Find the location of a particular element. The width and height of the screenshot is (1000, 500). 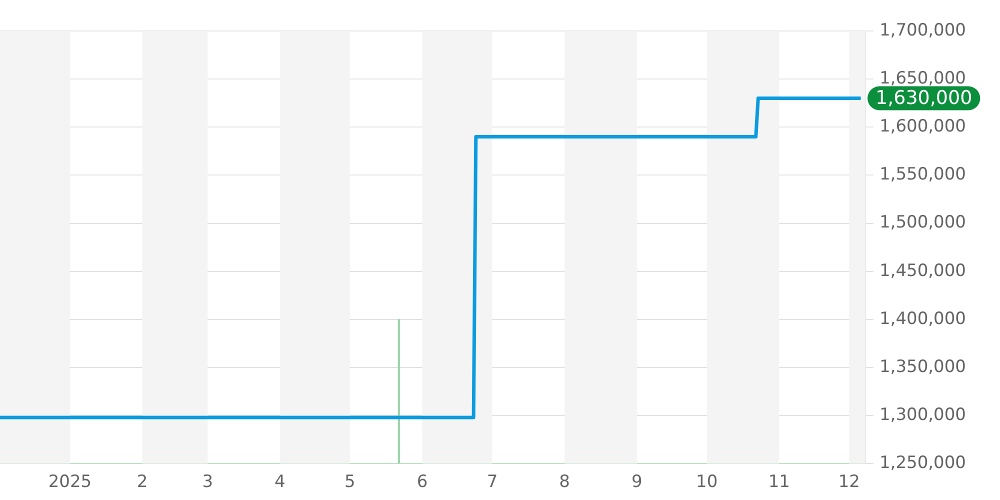

x-tick-label: 5 is located at coordinates (350, 482).